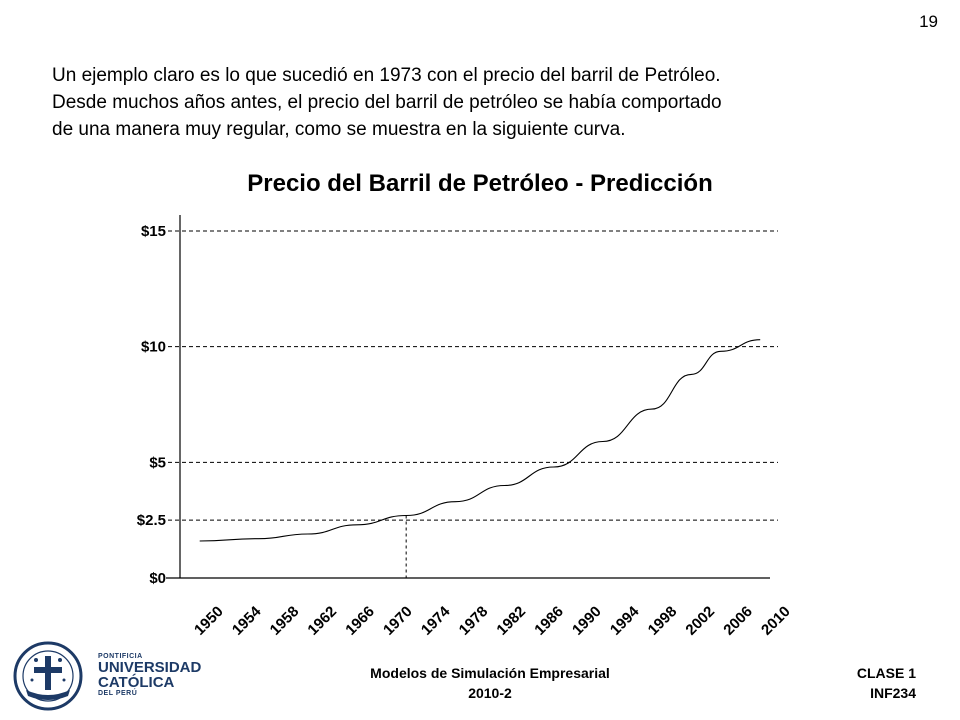 Image resolution: width=960 pixels, height=720 pixels. Describe the element at coordinates (663, 621) in the screenshot. I see `x-tick-label: 1998` at that location.